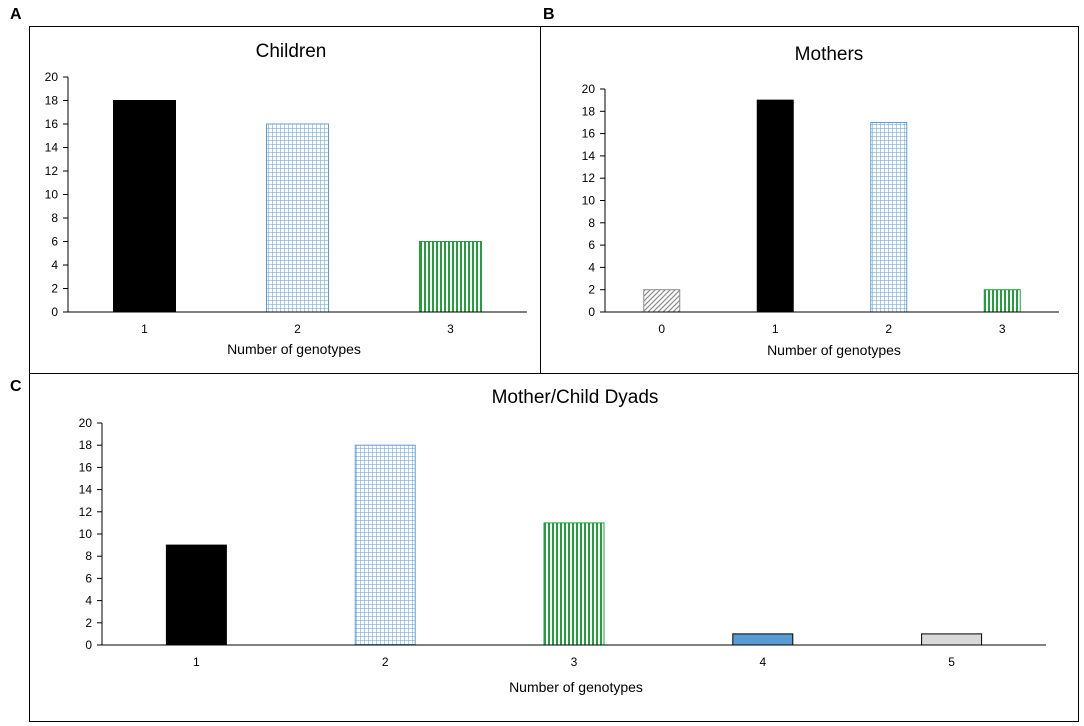 Image resolution: width=1084 pixels, height=726 pixels. I want to click on chart-title: Mothers, so click(829, 54).